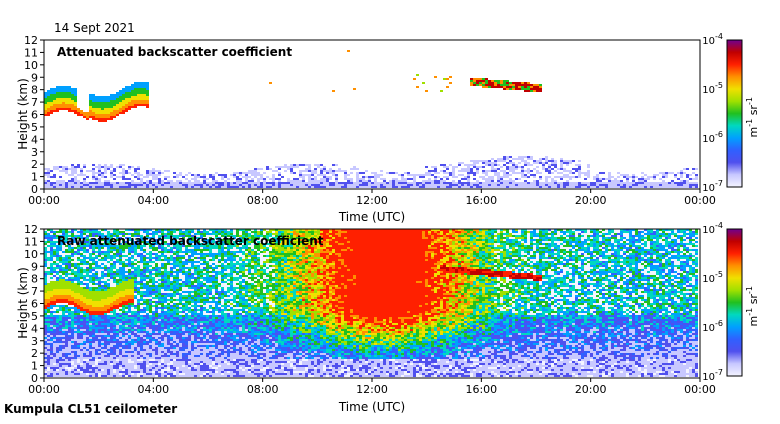  Describe the element at coordinates (34, 90) in the screenshot. I see `y-tick-label-1-8: 8` at that location.